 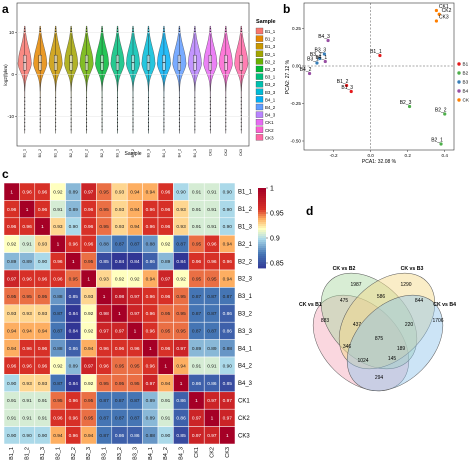 I want to click on venn-region-B2_only: 1987, so click(x=355, y=285).